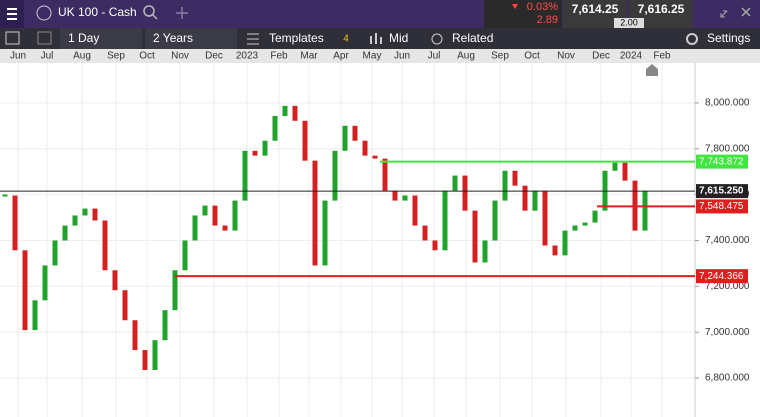 Image resolution: width=760 pixels, height=417 pixels. Describe the element at coordinates (341, 56) in the screenshot. I see `x-tick-label: Apr` at that location.